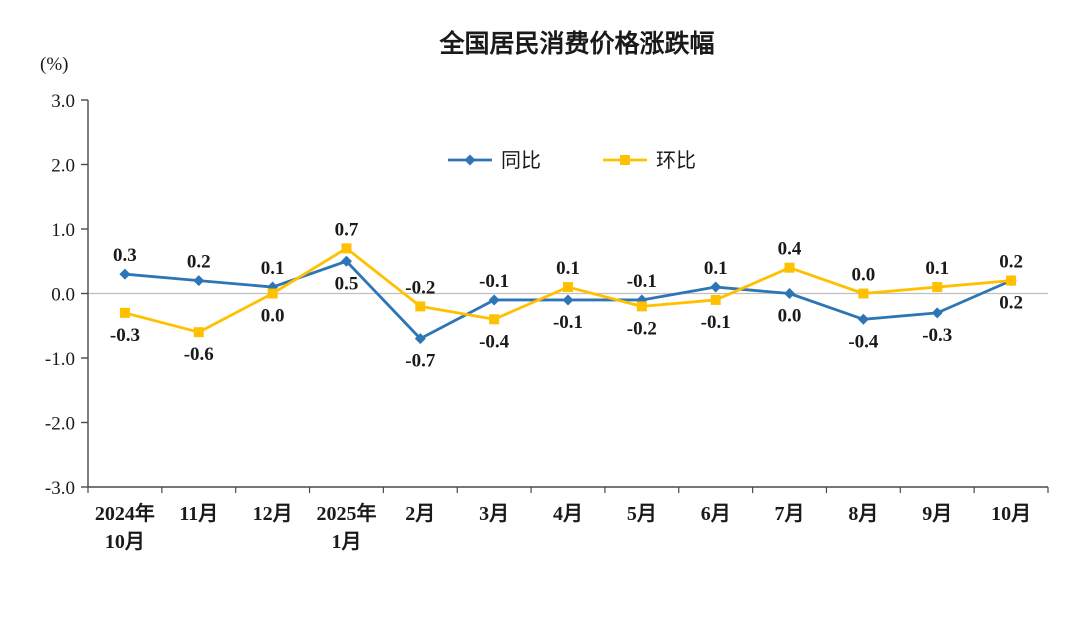 The image size is (1080, 620). What do you see at coordinates (63, 101) in the screenshot?
I see `y-tick-label: 3.0` at bounding box center [63, 101].